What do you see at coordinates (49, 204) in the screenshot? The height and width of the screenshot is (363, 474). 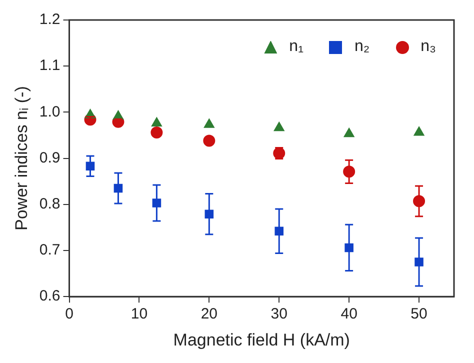 I see `y-tick-label: 0.8` at bounding box center [49, 204].